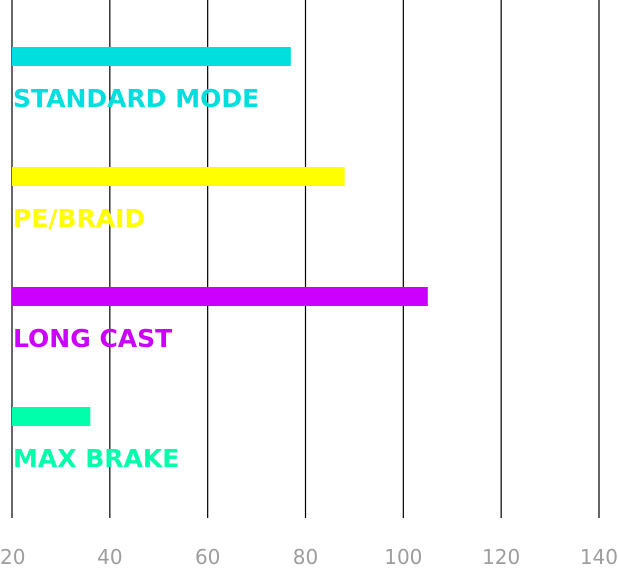  I want to click on x-tick-label-60: 60, so click(207, 557).